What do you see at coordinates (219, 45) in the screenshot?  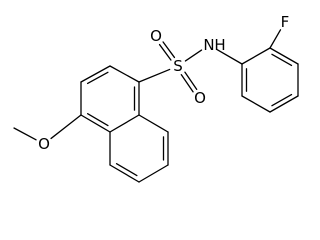 I see `atom-label: H` at bounding box center [219, 45].